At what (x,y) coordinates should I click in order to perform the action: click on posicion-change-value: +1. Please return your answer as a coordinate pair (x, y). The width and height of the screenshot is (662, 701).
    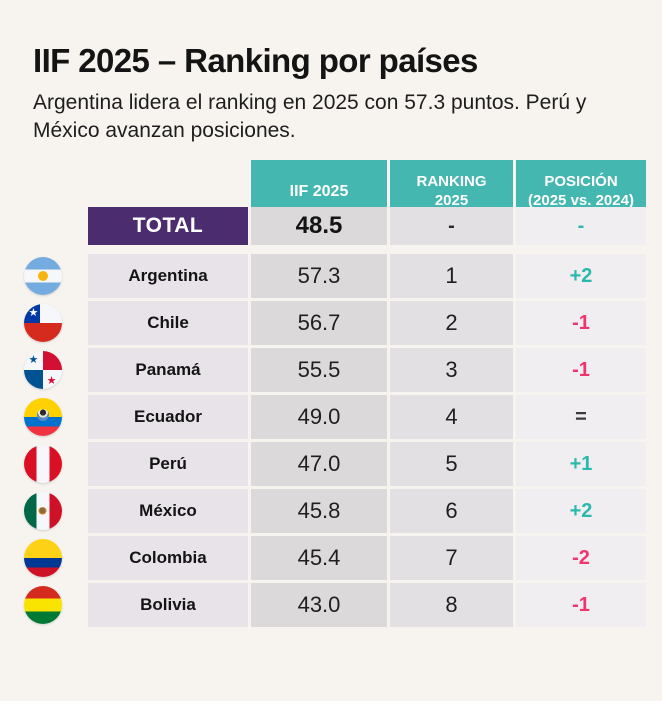
    Looking at the image, I should click on (581, 464).